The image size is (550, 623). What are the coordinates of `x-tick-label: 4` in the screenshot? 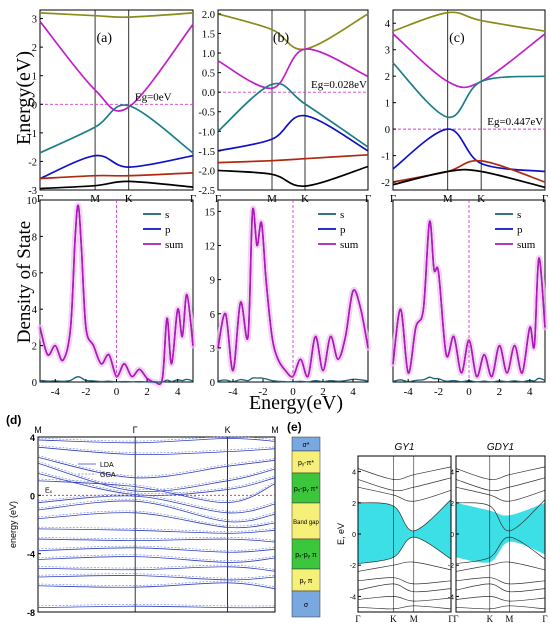 It's located at (178, 392).